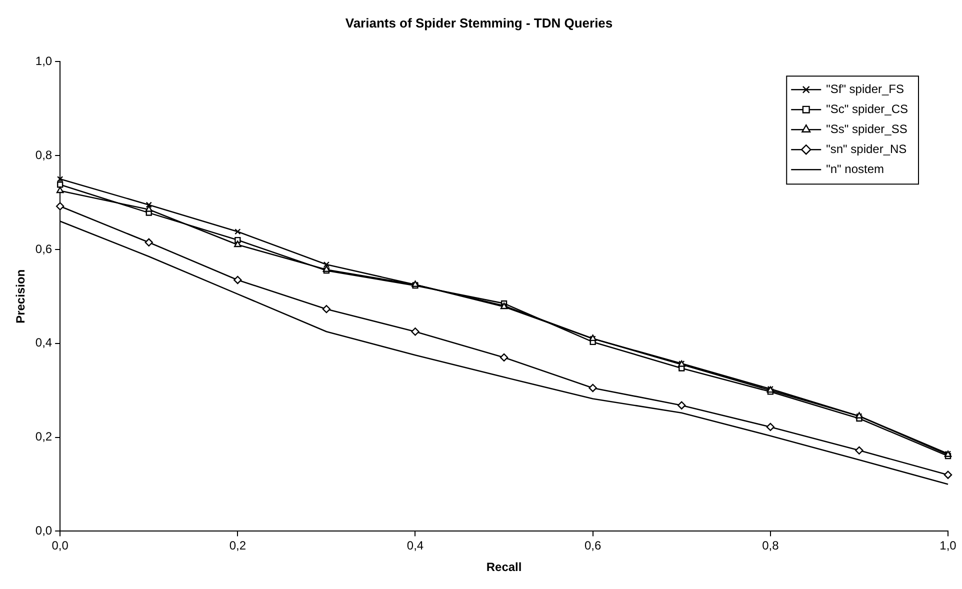  What do you see at coordinates (43, 249) in the screenshot?
I see `y-tick-label: 0,6` at bounding box center [43, 249].